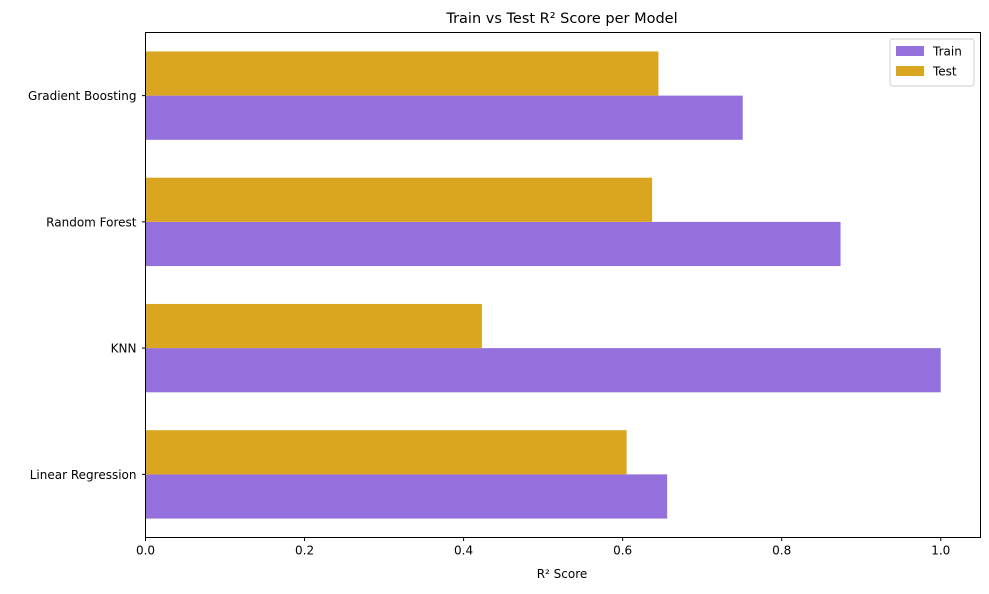 This screenshot has height=594, width=989. Describe the element at coordinates (781, 551) in the screenshot. I see `x-tick-label: 0.8` at that location.